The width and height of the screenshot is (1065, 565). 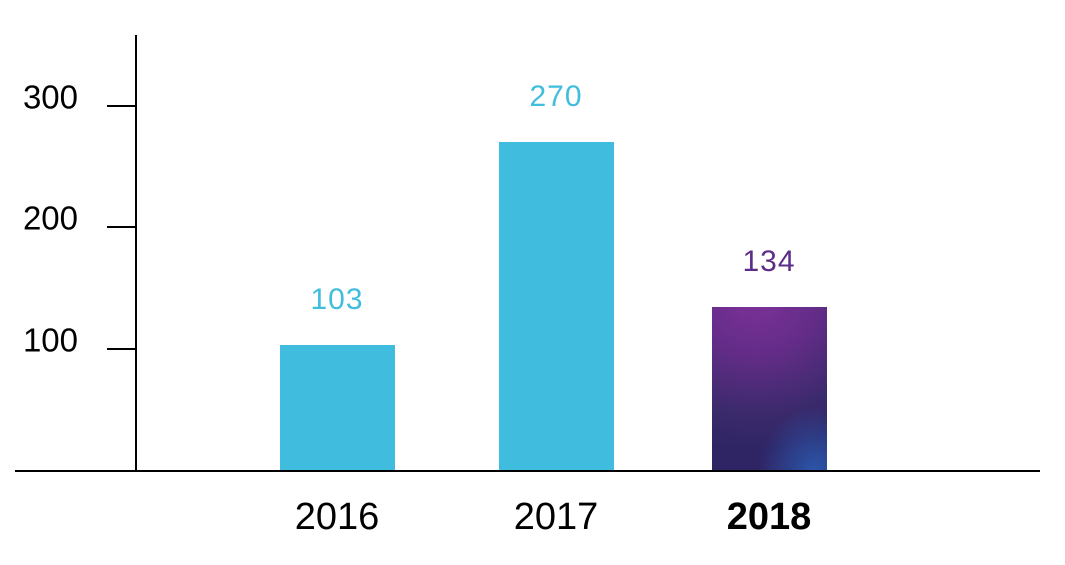 I want to click on y-tick-label: 200, so click(x=50, y=218).